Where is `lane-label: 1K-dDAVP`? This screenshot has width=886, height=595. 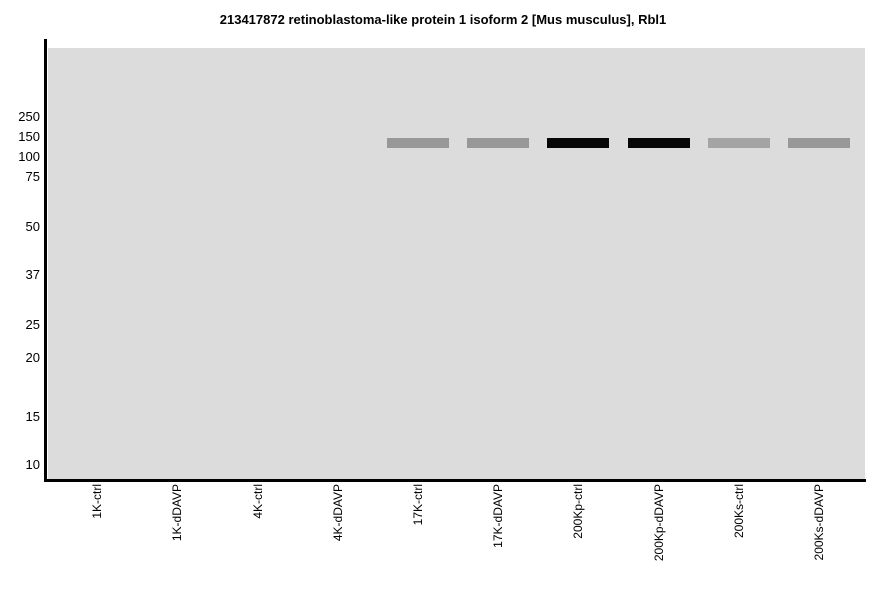
lane-label: 1K-dDAVP is located at coordinates (177, 513).